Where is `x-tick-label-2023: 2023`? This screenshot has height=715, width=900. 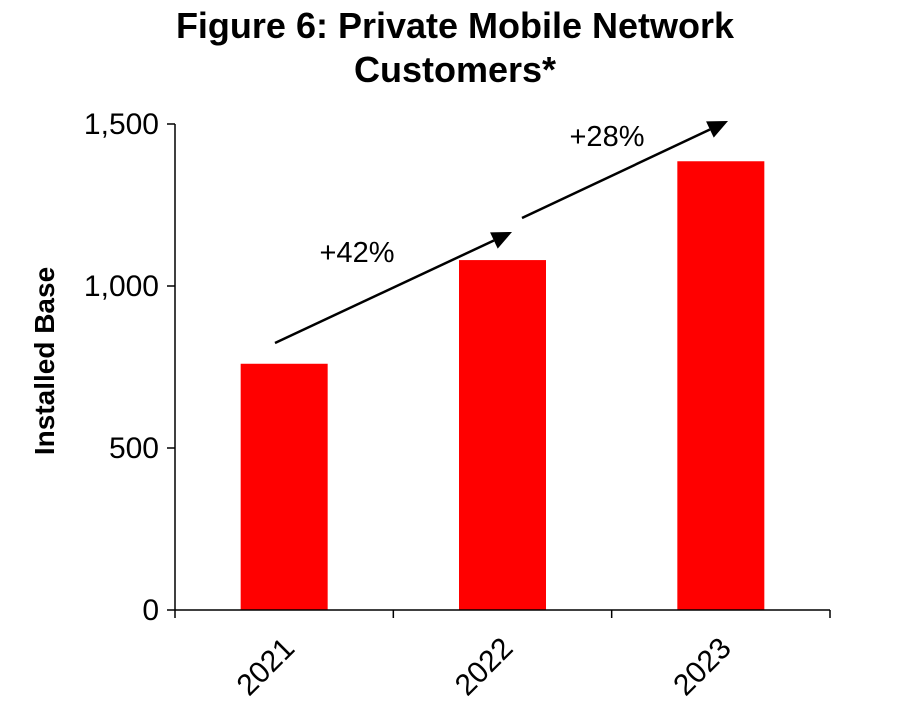 x-tick-label-2023: 2023 is located at coordinates (702, 667).